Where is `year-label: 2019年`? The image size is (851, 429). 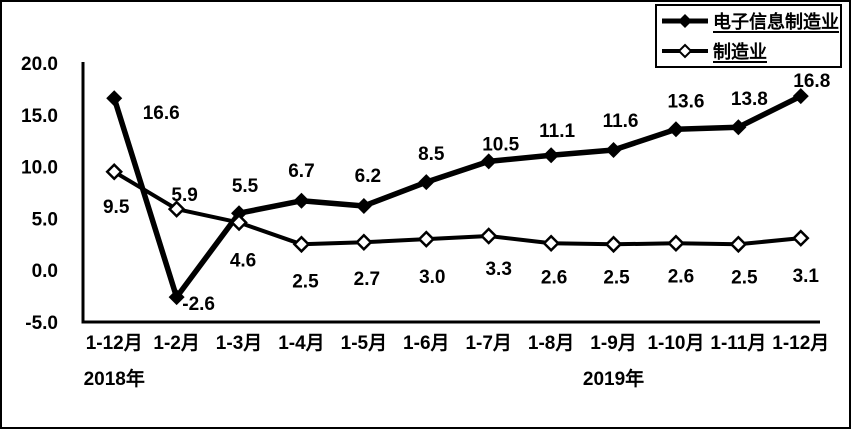 year-label: 2019年 is located at coordinates (613, 378).